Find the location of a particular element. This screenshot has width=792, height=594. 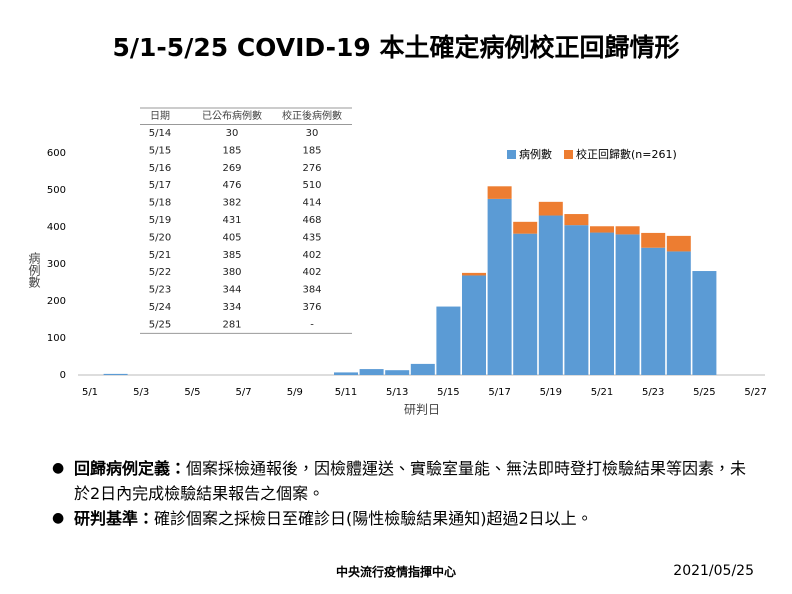

table-cell: 468 is located at coordinates (311, 220).